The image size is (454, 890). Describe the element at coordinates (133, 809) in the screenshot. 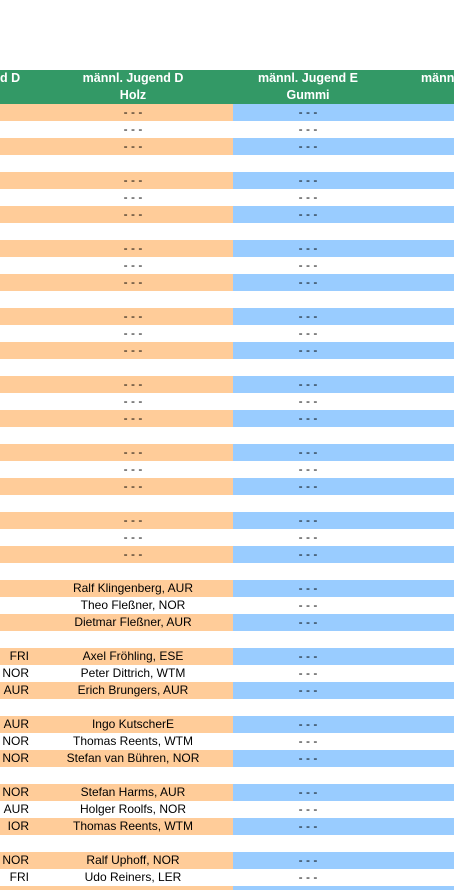

I see `cell-col1: Holger Roolfs, NOR` at that location.